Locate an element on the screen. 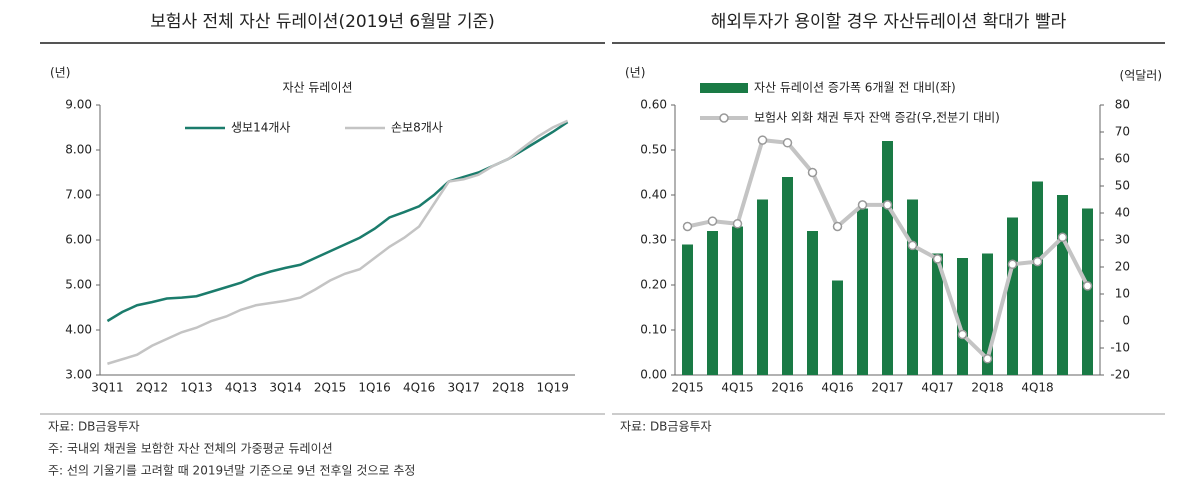  y-tick-label: 0.60 is located at coordinates (653, 105).